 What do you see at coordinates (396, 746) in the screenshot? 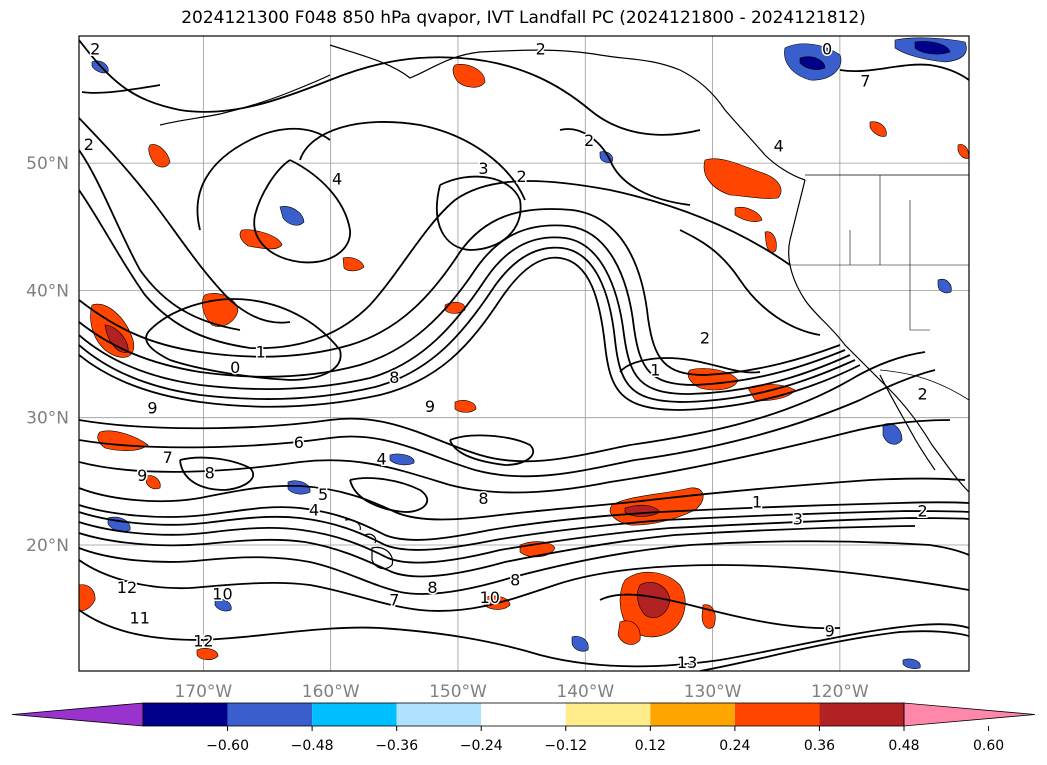
I see `colorbar-tick-label: −0.36` at bounding box center [396, 746].